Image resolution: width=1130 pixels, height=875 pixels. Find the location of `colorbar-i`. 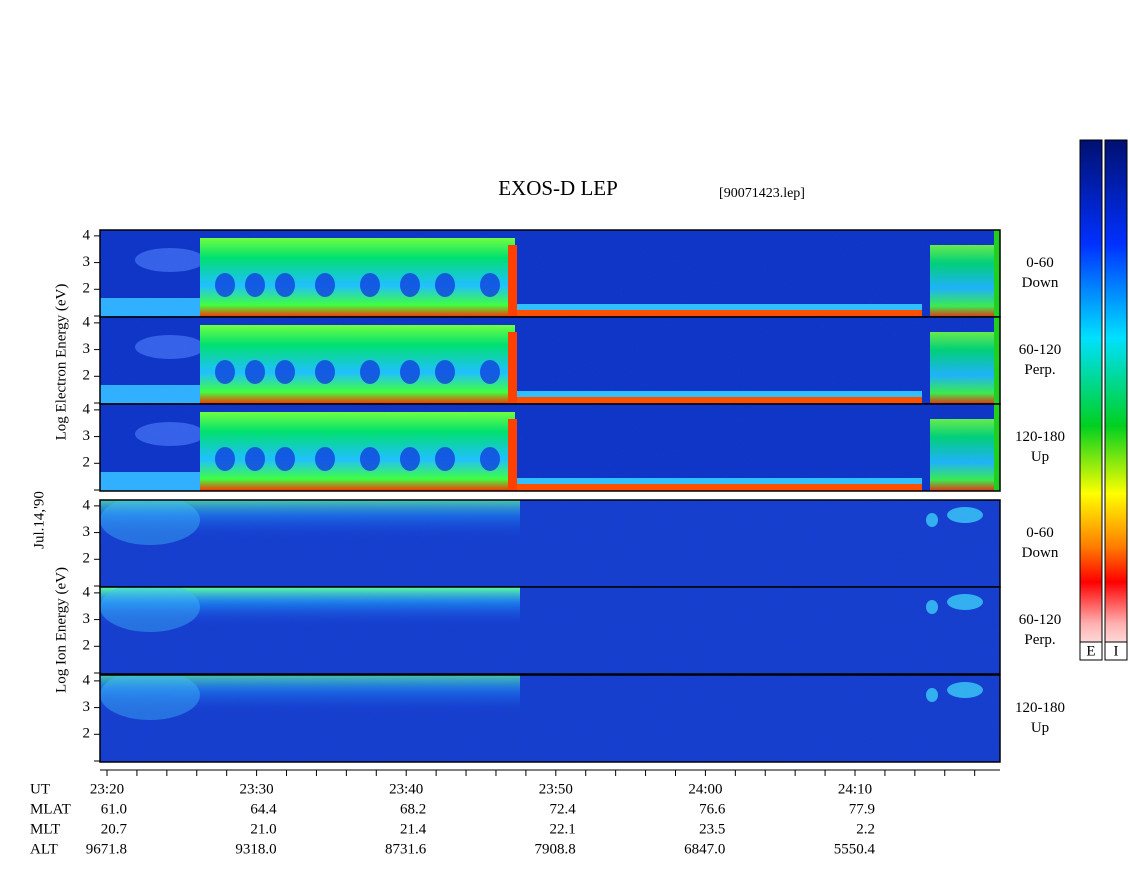

colorbar-i is located at coordinates (1116, 400).